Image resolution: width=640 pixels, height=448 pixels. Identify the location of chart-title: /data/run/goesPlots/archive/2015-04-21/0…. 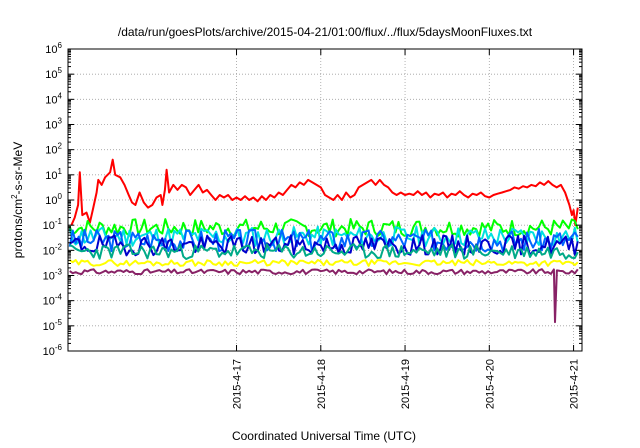
(325, 32).